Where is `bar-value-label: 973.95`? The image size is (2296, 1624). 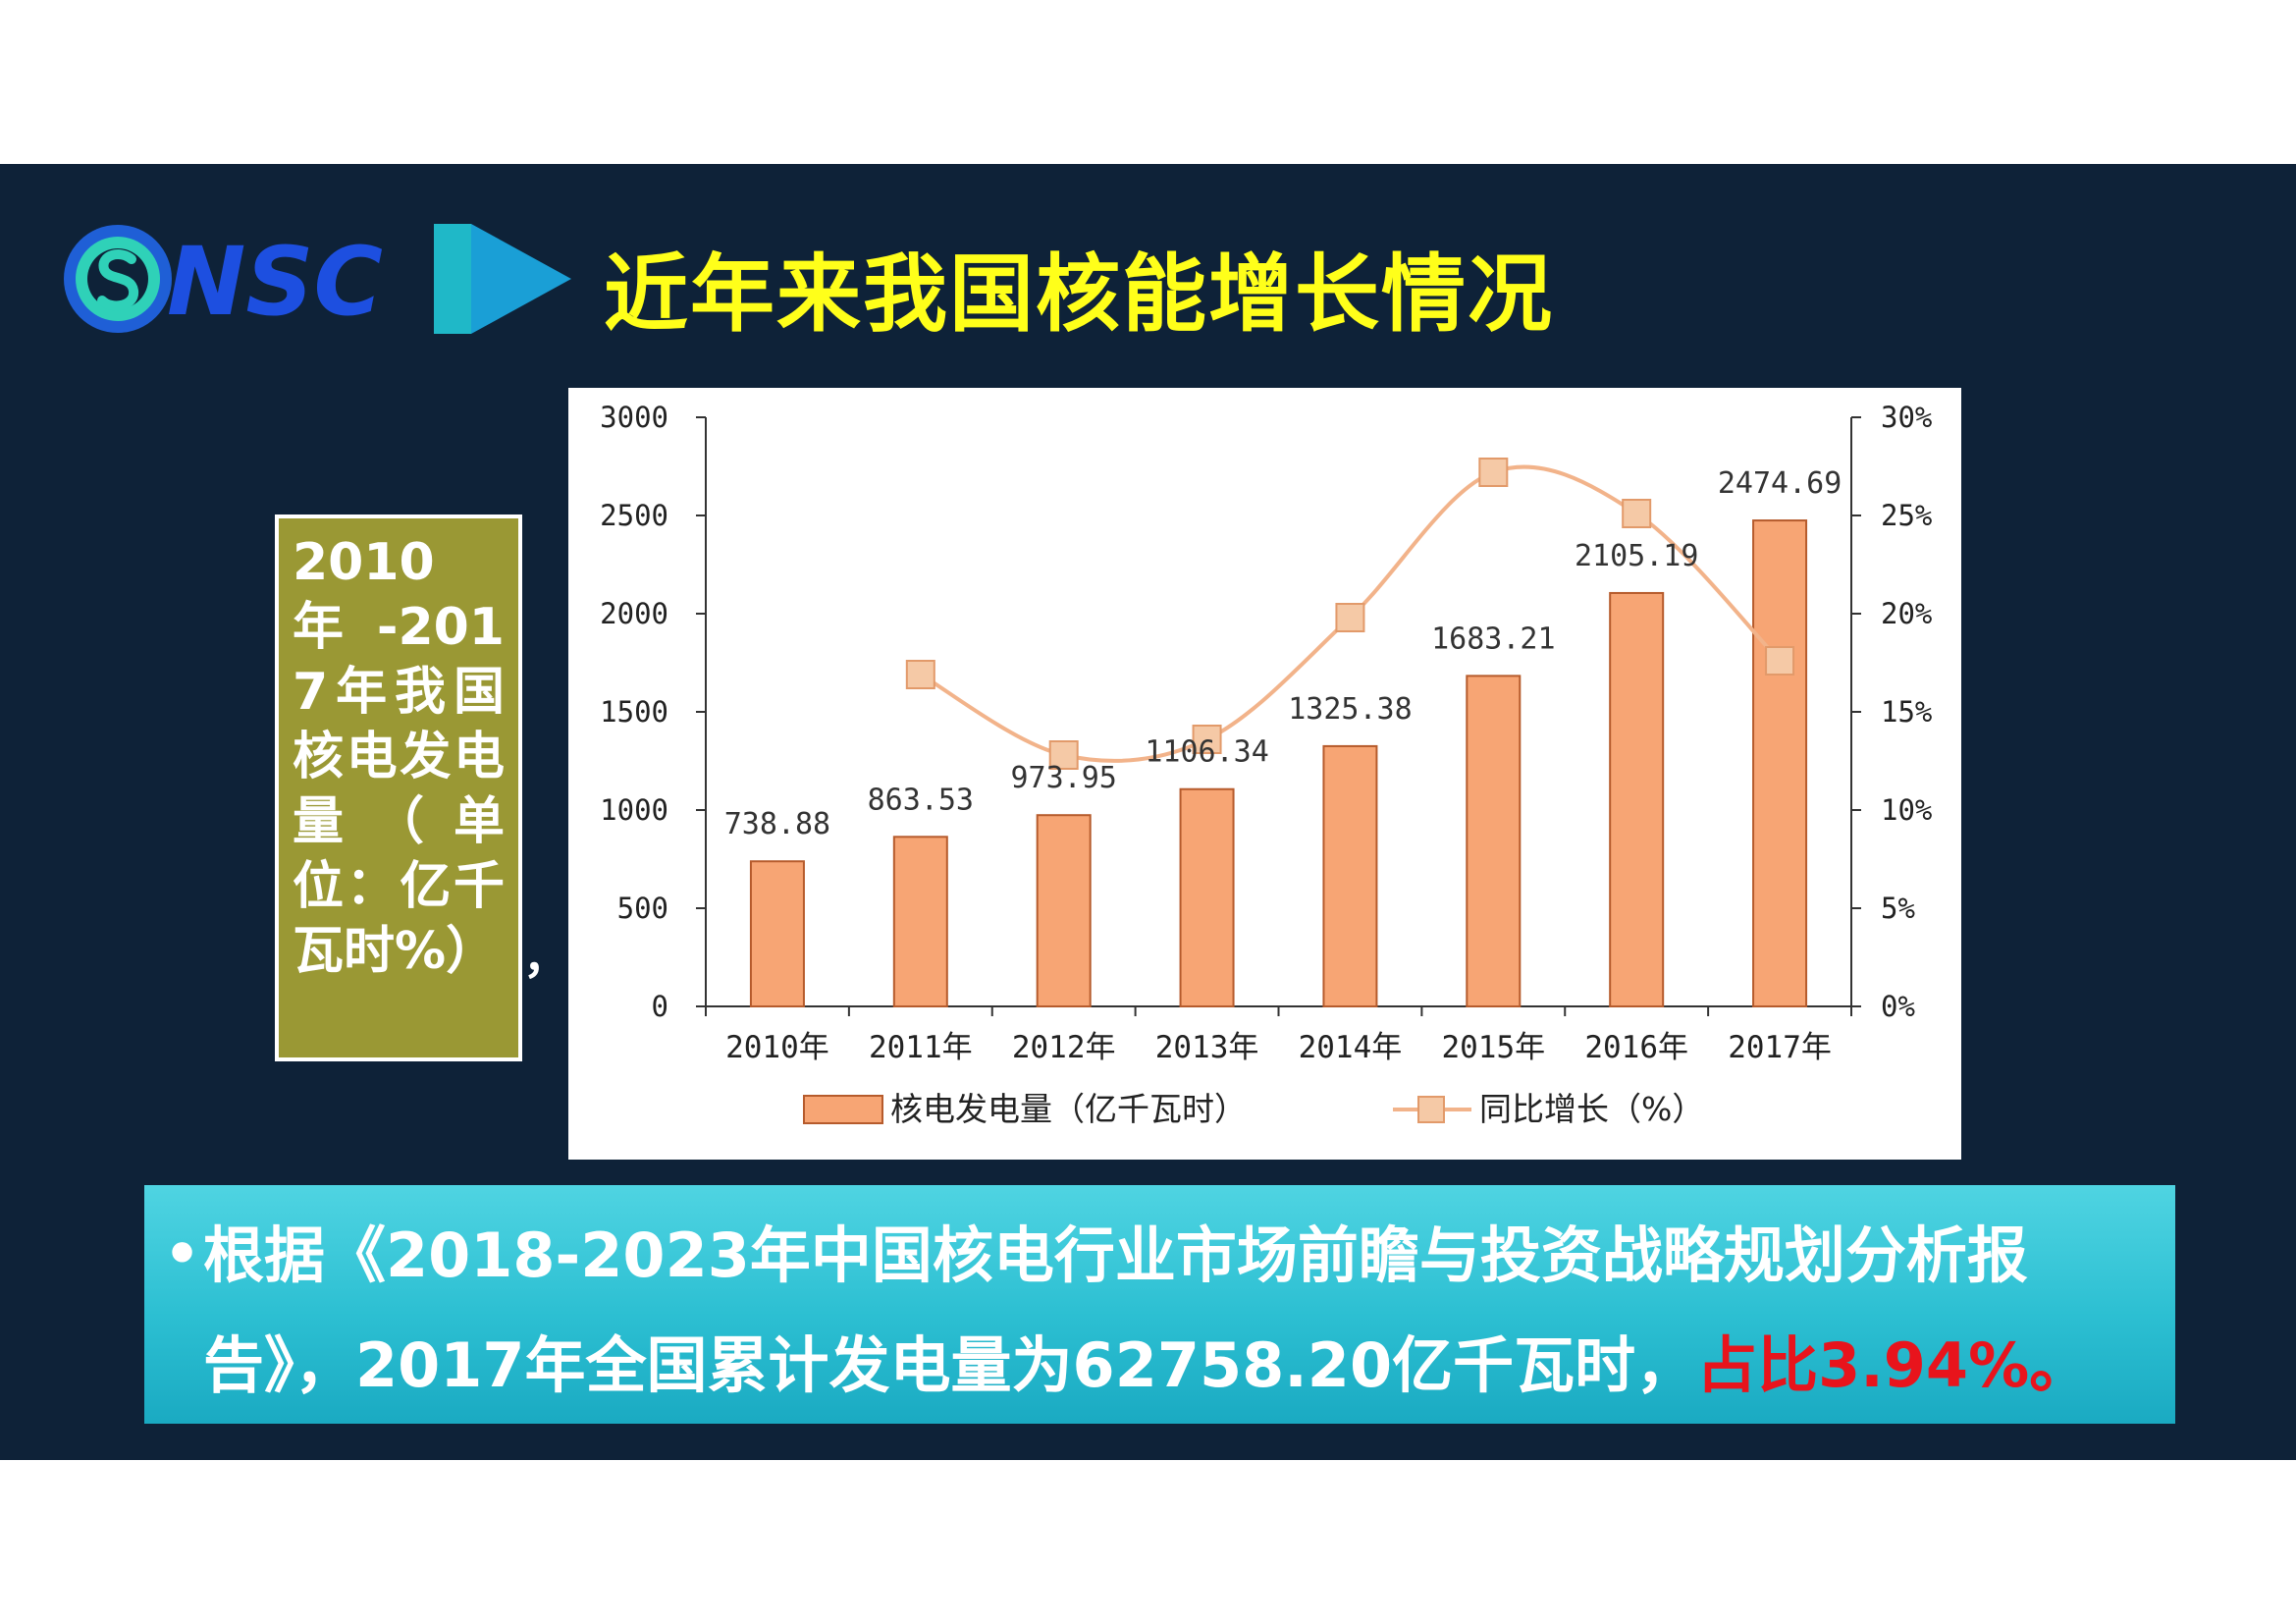
bar-value-label: 973.95 is located at coordinates (1064, 778).